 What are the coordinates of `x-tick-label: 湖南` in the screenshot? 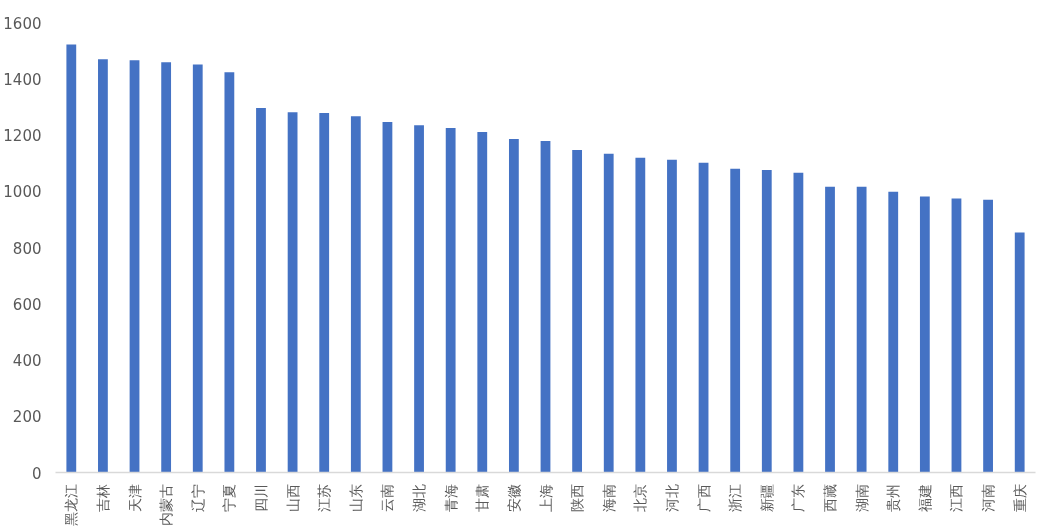 It's located at (861, 497).